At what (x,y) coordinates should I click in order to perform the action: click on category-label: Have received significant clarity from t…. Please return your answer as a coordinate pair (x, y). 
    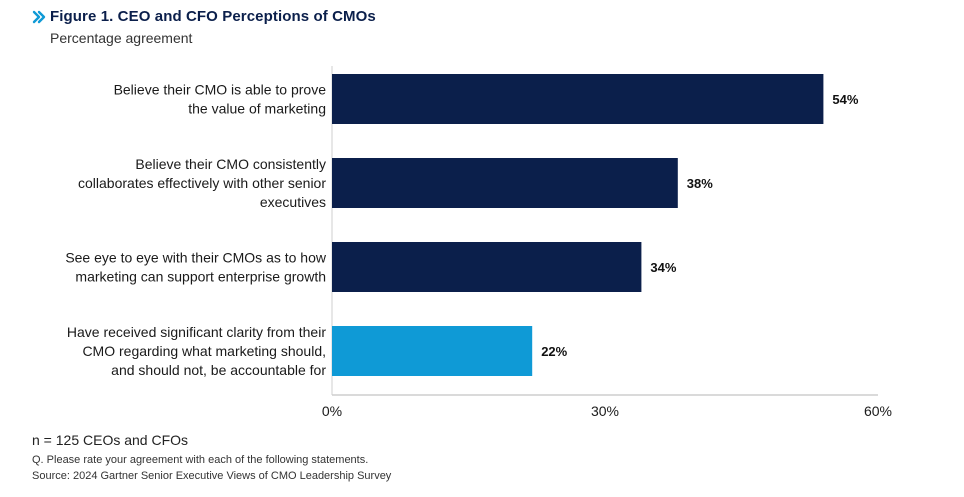
    Looking at the image, I should click on (196, 332).